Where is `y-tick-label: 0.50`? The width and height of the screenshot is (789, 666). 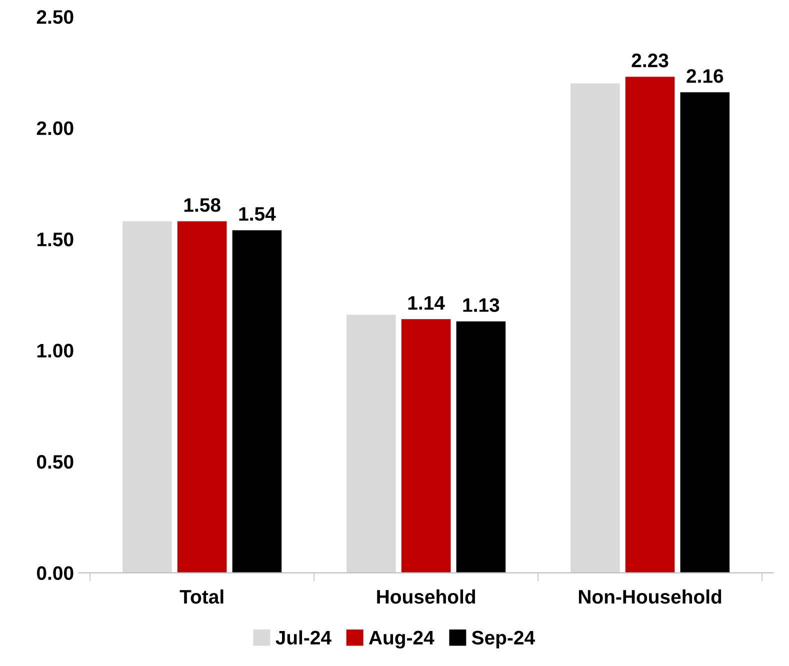
y-tick-label: 0.50 is located at coordinates (55, 462).